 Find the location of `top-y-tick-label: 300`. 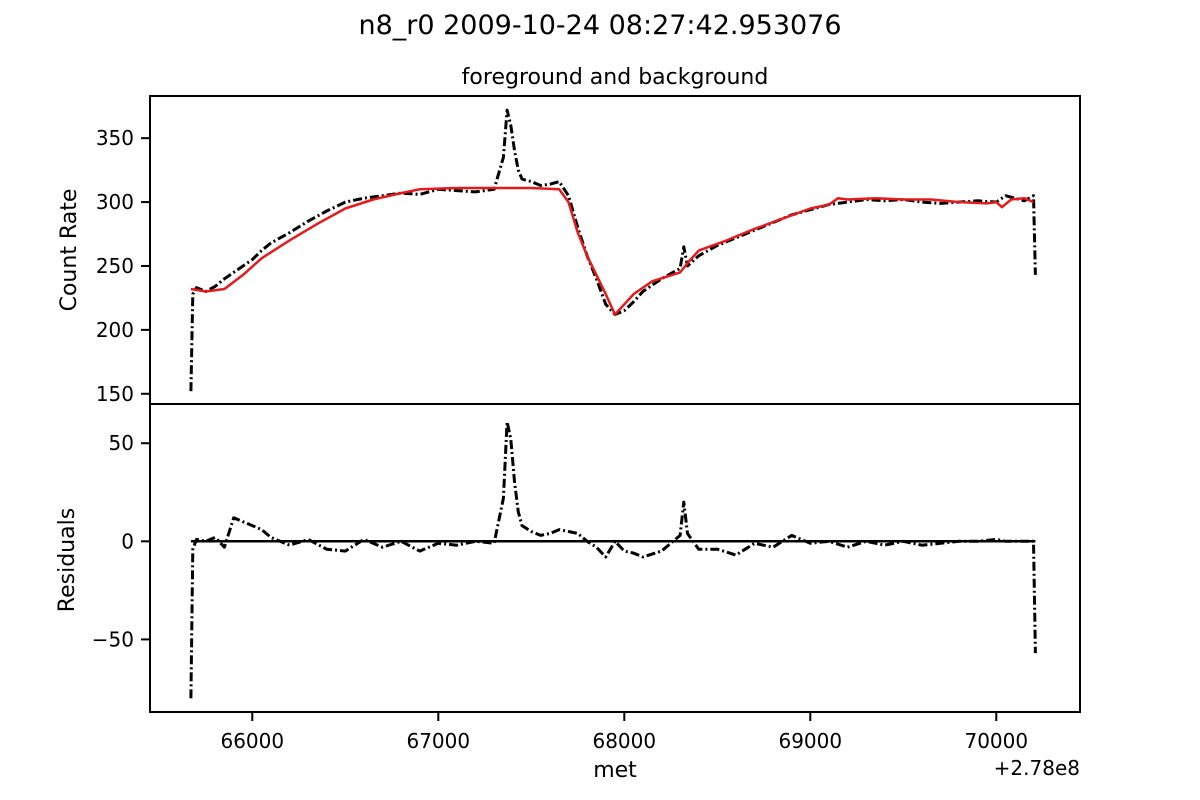

top-y-tick-label: 300 is located at coordinates (115, 202).